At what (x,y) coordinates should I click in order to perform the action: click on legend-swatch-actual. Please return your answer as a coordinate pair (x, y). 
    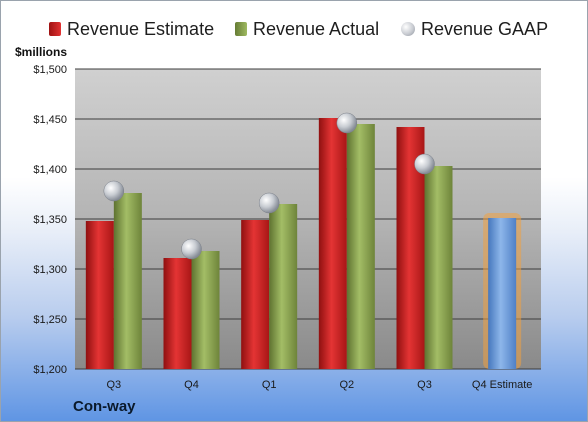
    Looking at the image, I should click on (241, 29).